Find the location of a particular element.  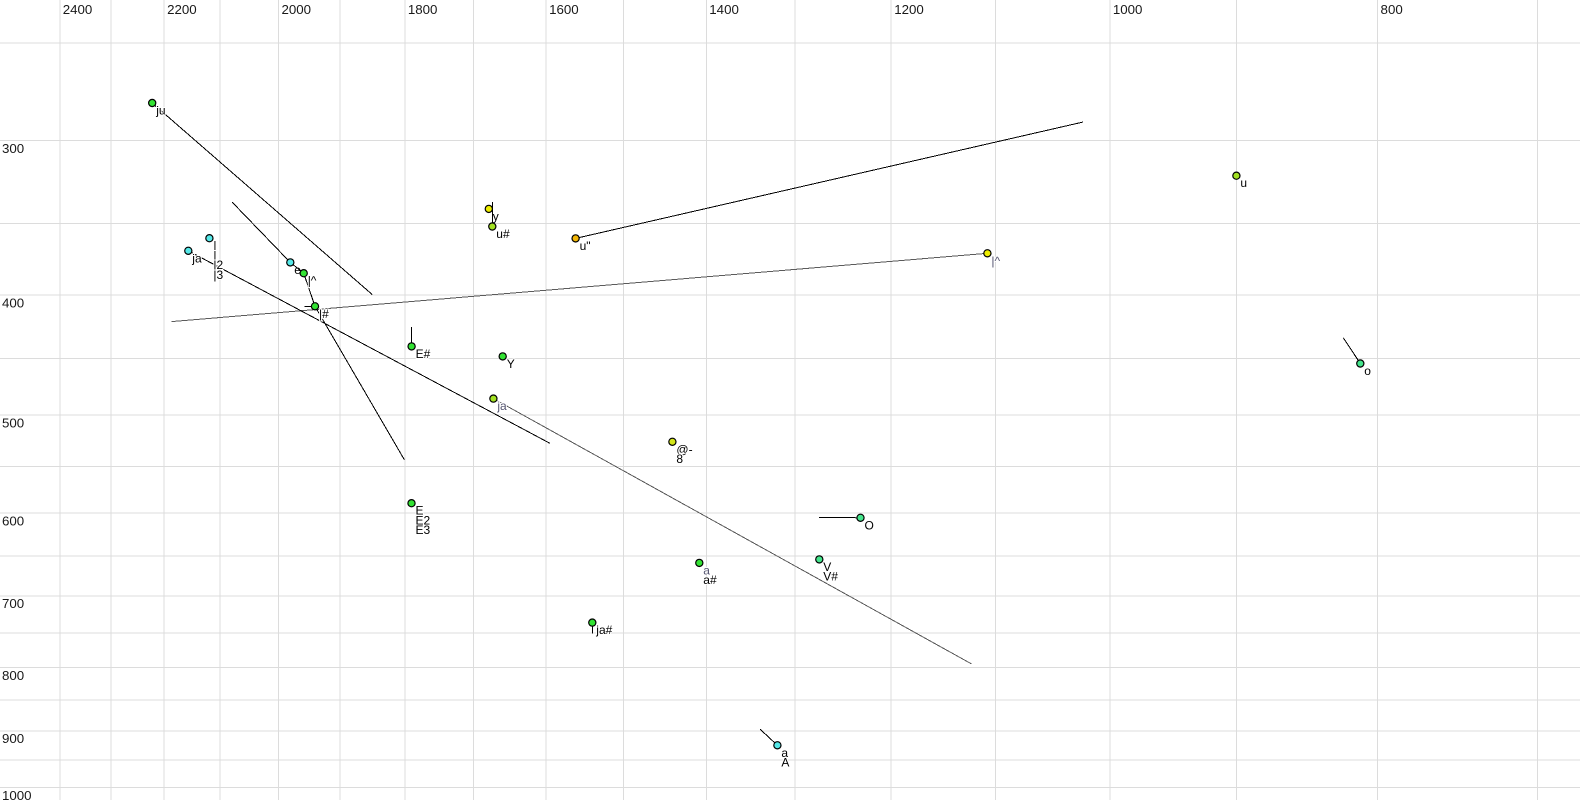

svg-text: 1600 is located at coordinates (564, 9).